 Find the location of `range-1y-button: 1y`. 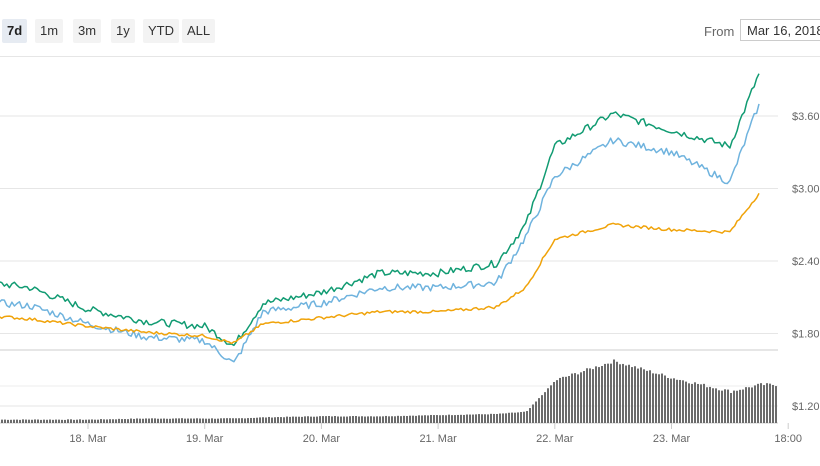

range-1y-button: 1y is located at coordinates (123, 31).